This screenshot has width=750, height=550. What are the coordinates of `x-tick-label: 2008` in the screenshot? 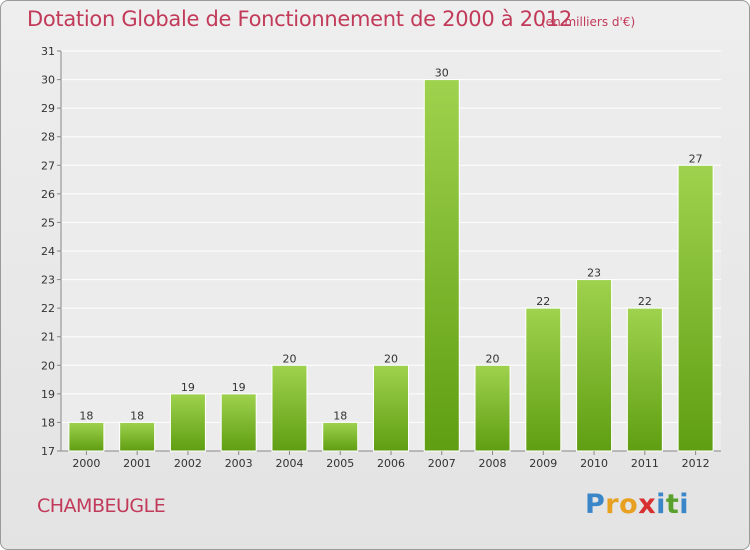 It's located at (493, 463).